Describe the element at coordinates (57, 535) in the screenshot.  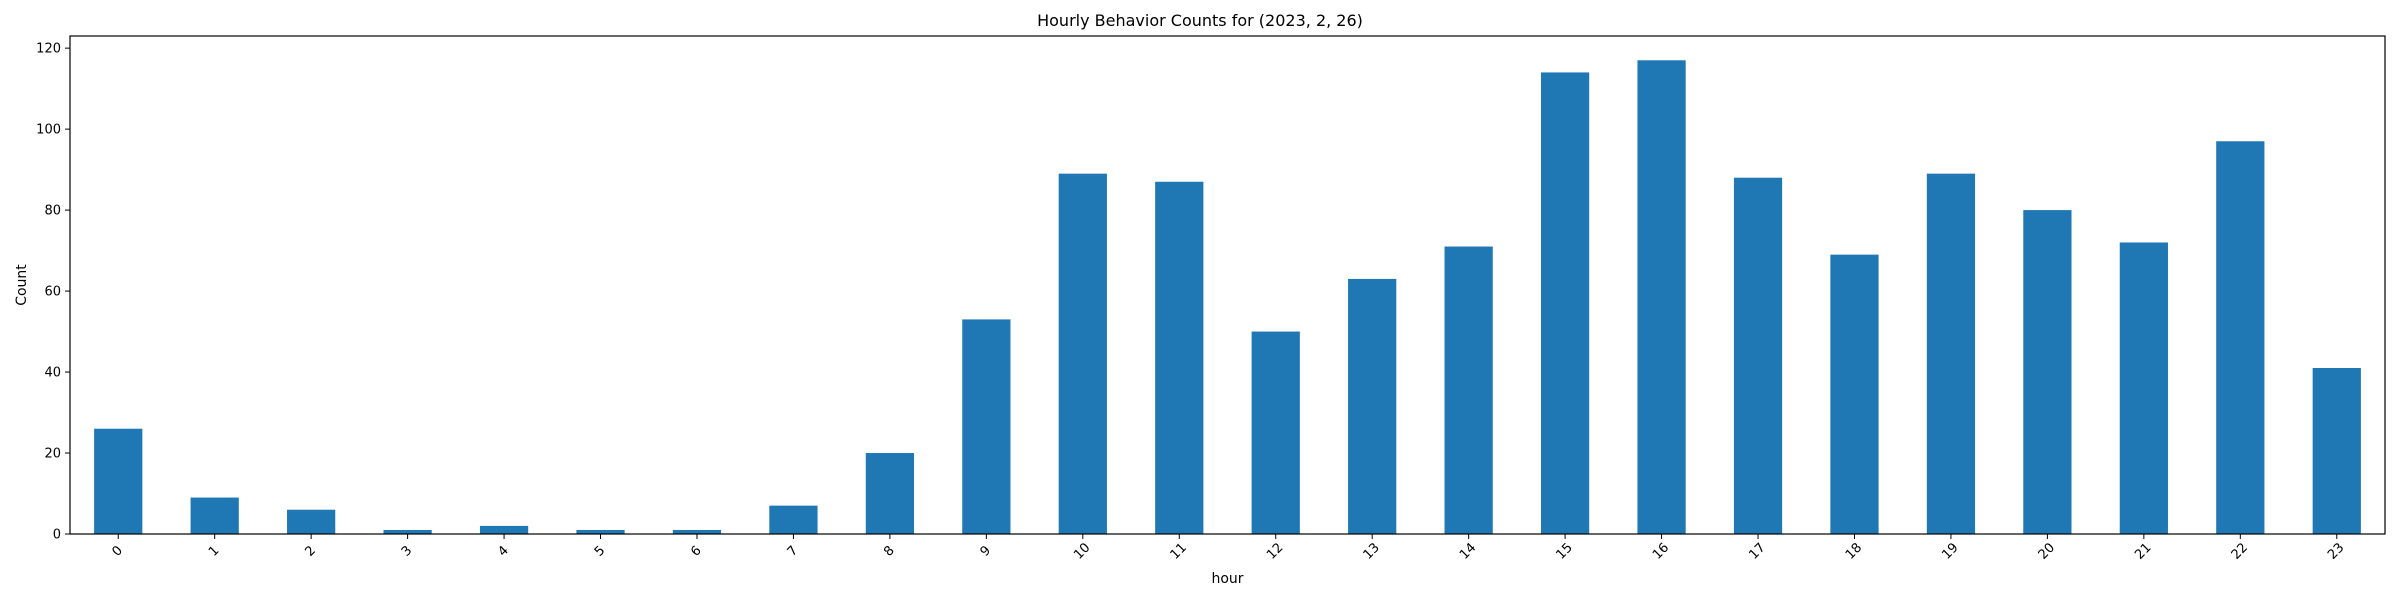
I see `y-tick-label: 0` at that location.